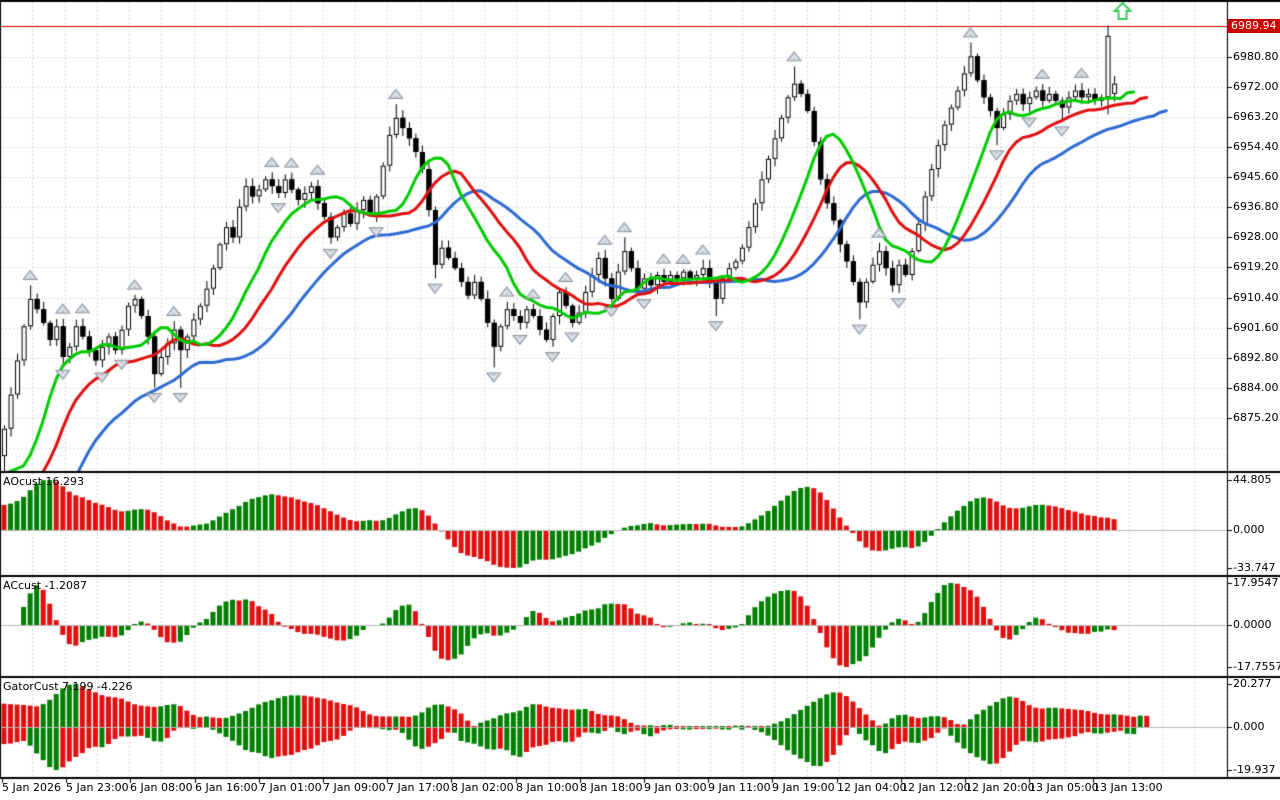 The width and height of the screenshot is (1280, 800). Describe the element at coordinates (1256, 327) in the screenshot. I see `price-axis-label: 6901.60` at that location.